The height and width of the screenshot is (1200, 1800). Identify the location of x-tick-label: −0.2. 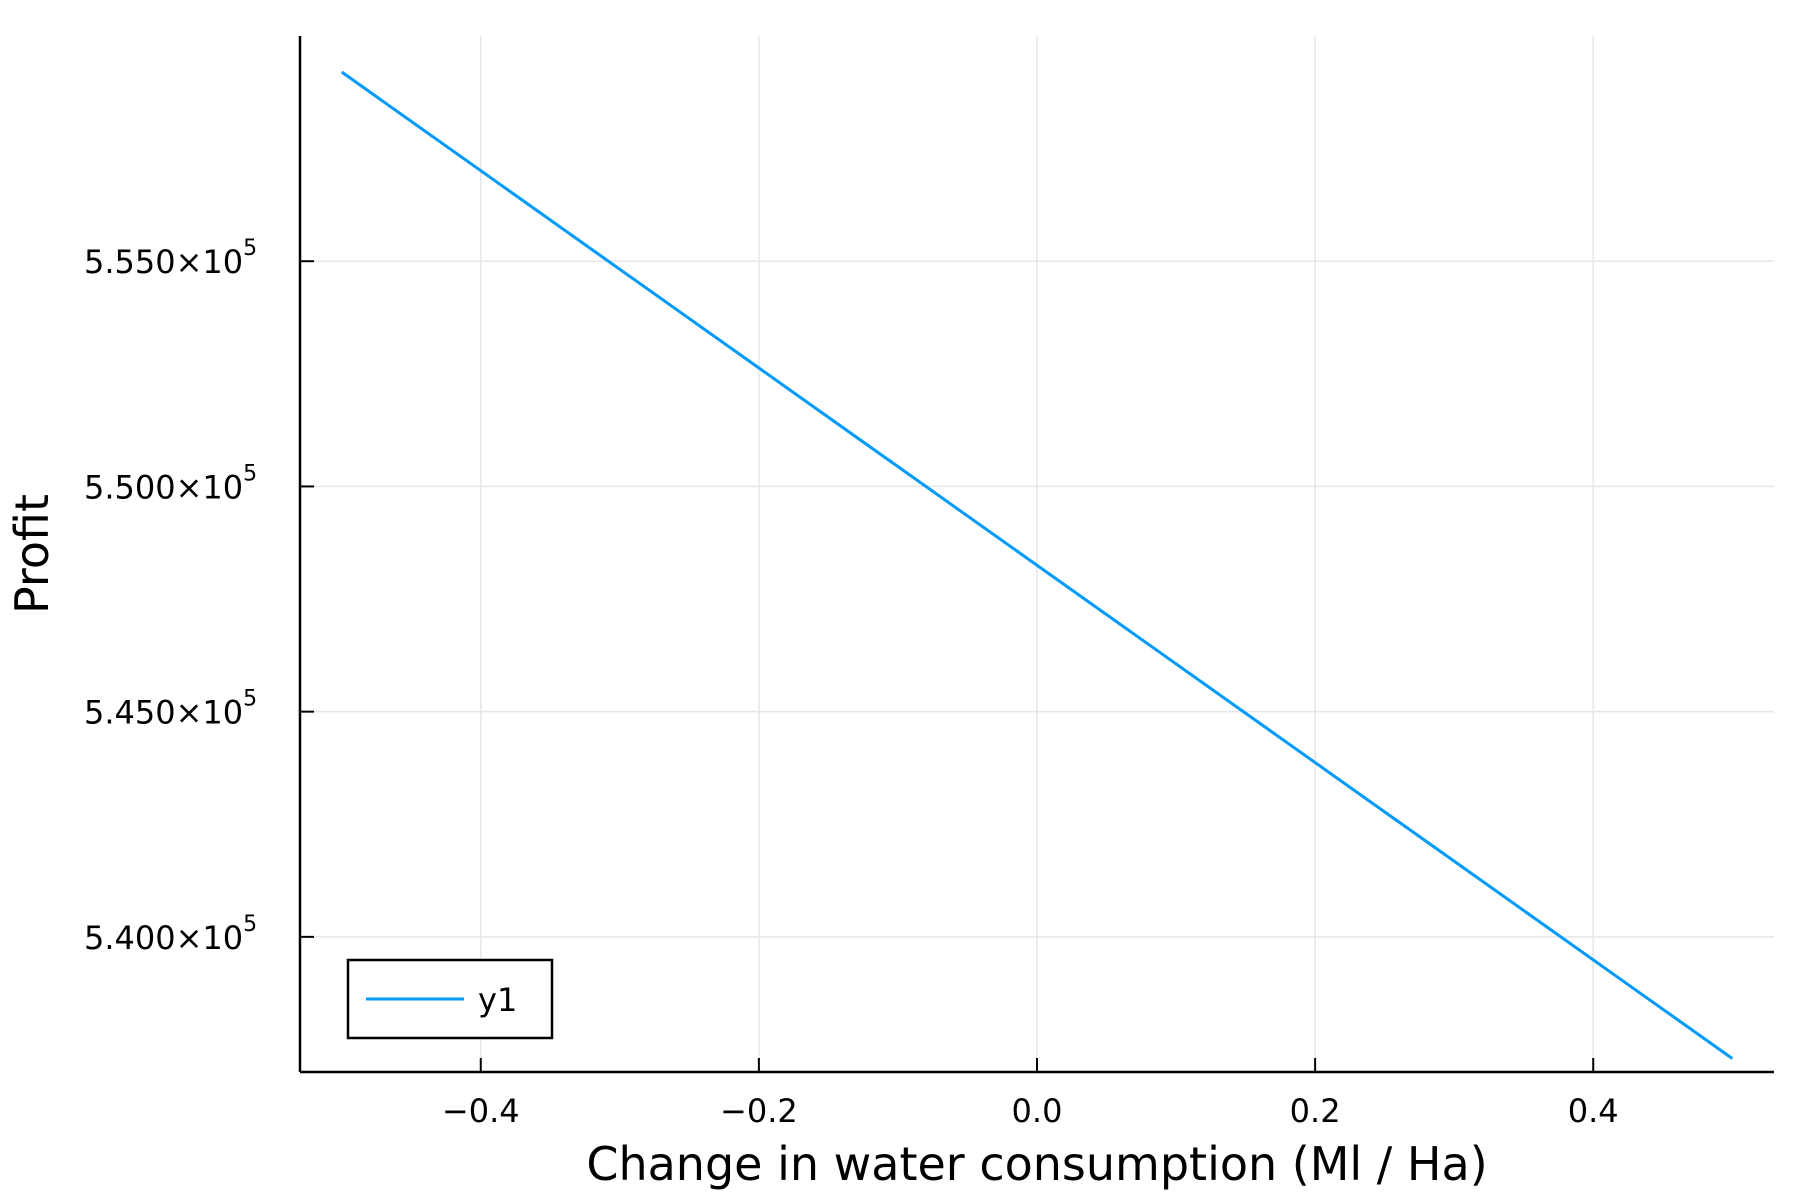
(759, 1111).